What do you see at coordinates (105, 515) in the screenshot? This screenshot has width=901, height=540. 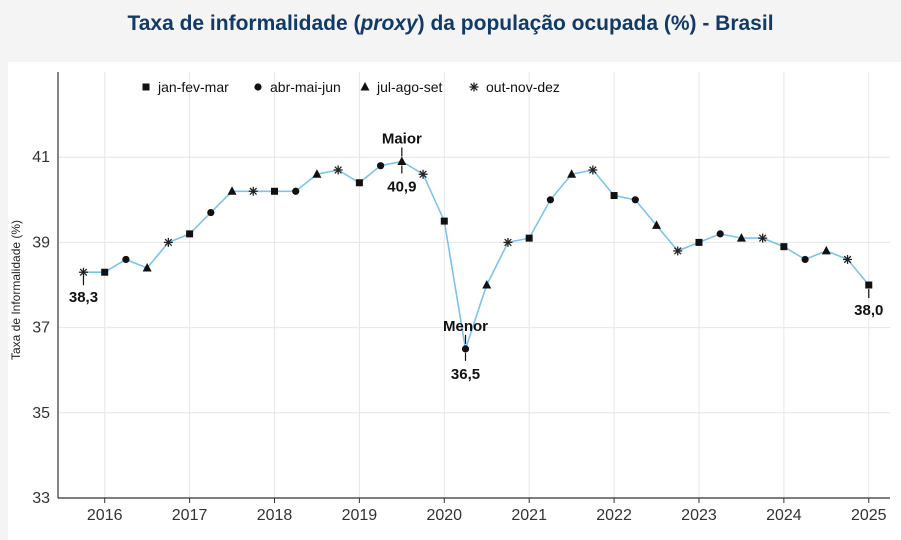 I see `x-tick-label: 2016` at bounding box center [105, 515].